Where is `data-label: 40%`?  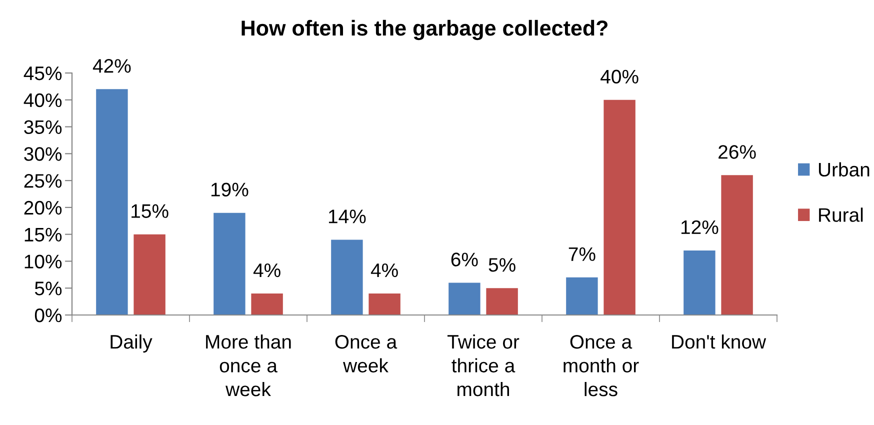
data-label: 40% is located at coordinates (619, 77).